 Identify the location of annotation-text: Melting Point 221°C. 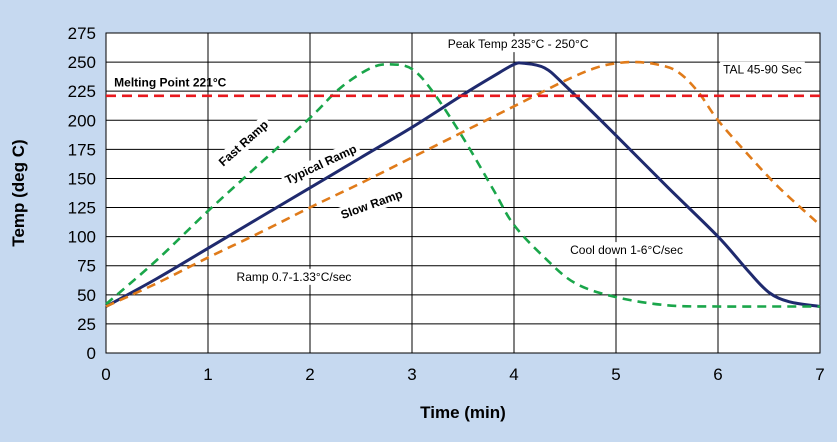
(170, 83).